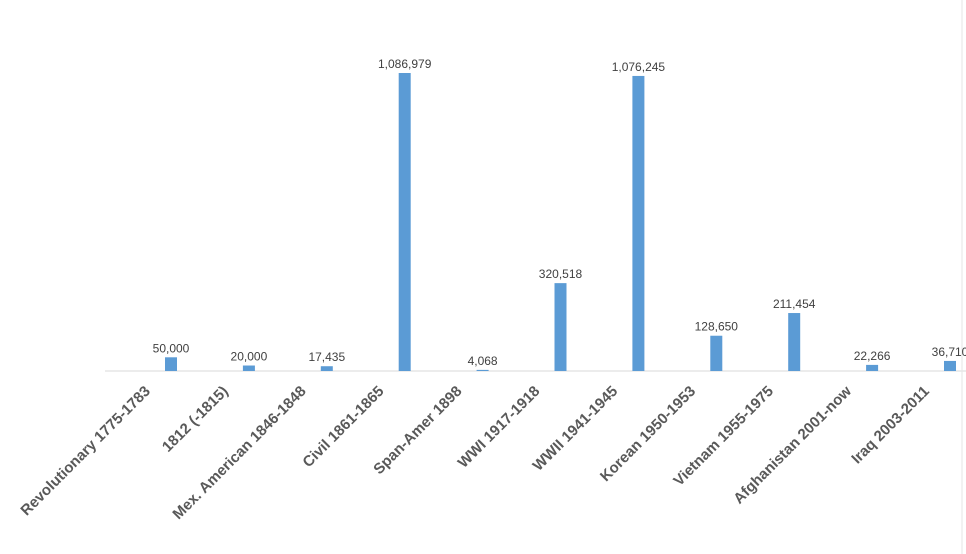  Describe the element at coordinates (171, 348) in the screenshot. I see `data-label: 50,000` at that location.